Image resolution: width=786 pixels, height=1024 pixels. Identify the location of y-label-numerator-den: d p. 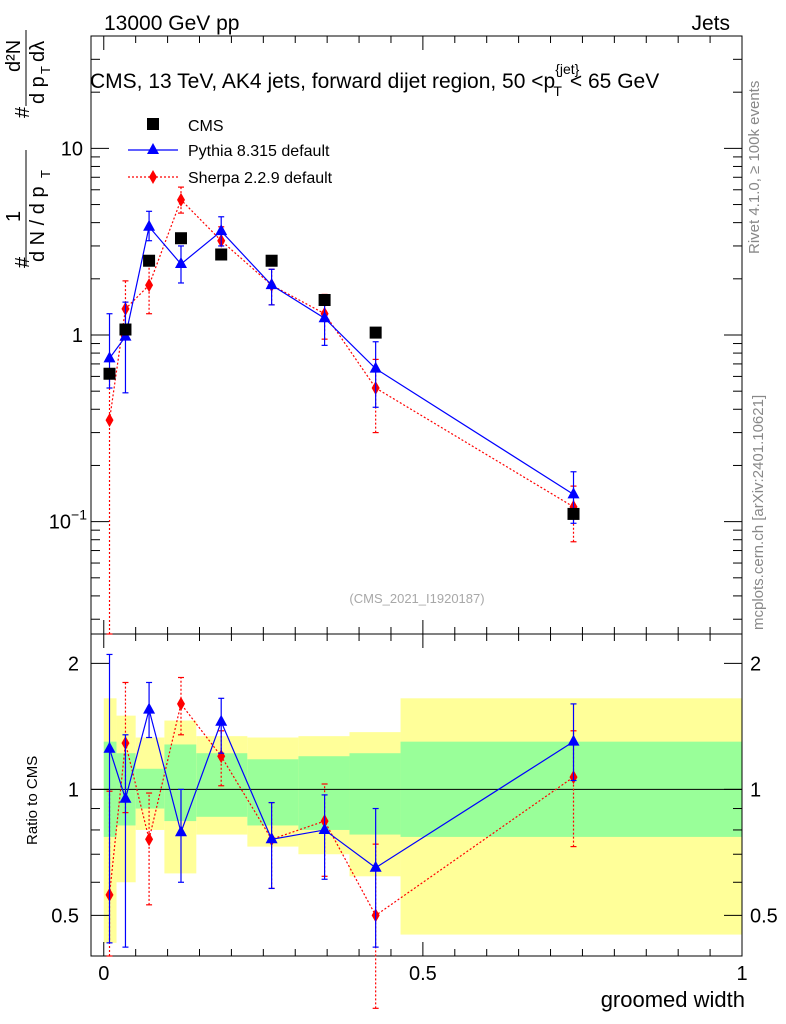
(38, 90).